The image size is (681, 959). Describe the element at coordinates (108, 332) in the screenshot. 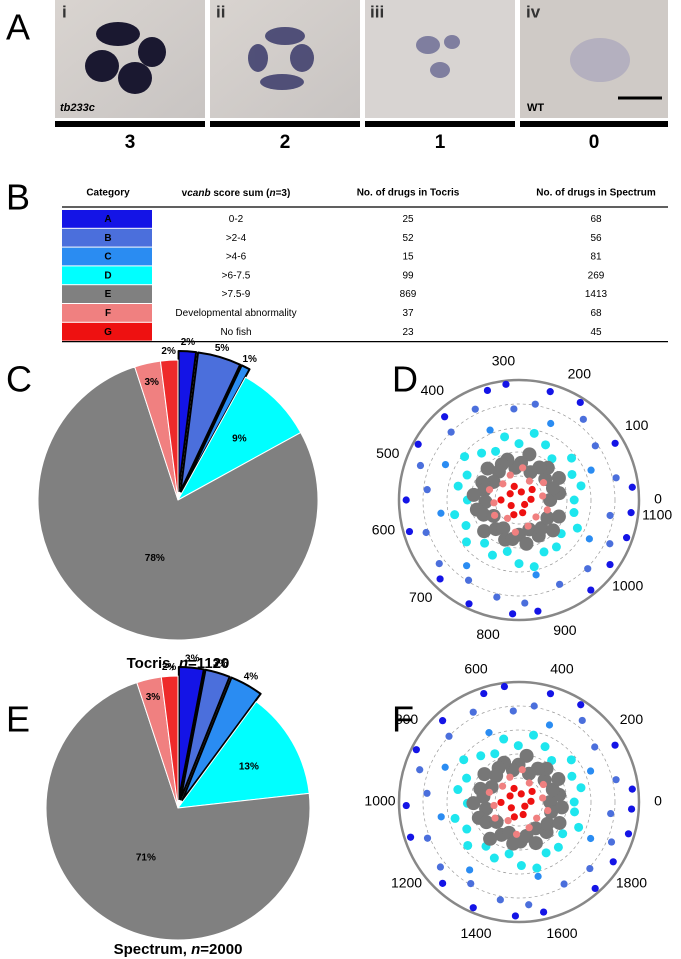

I see `table-cell: G` at that location.